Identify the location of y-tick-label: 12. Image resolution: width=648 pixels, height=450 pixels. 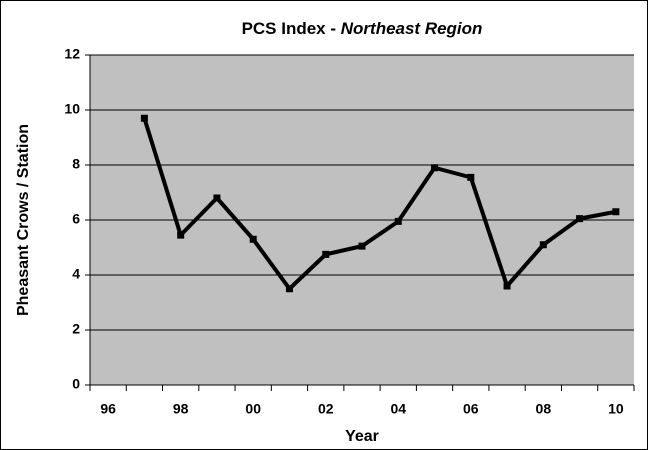
(72, 54).